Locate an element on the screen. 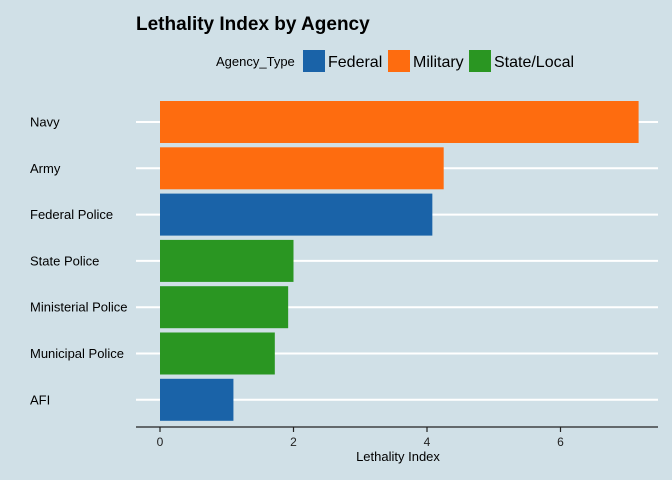 Image resolution: width=672 pixels, height=480 pixels. legend-label-military: Military is located at coordinates (438, 62).